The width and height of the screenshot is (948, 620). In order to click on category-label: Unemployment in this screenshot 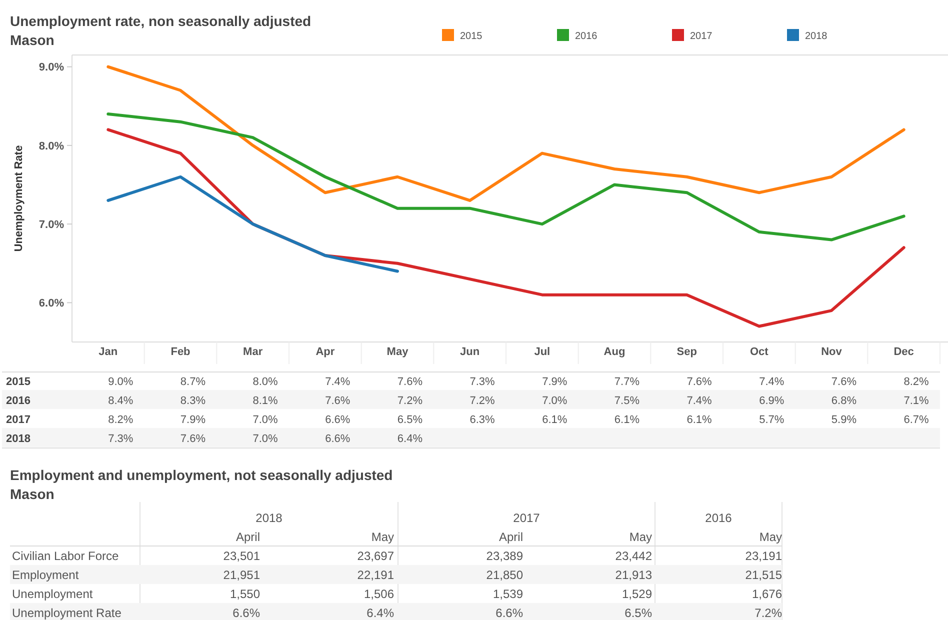, I will do `click(52, 594)`.